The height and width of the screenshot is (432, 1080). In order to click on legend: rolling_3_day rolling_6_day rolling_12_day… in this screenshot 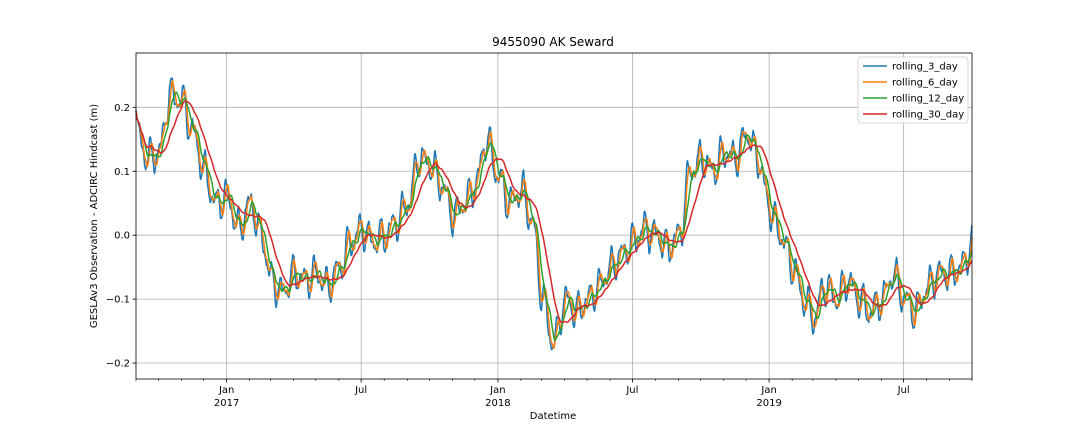, I will do `click(913, 90)`.